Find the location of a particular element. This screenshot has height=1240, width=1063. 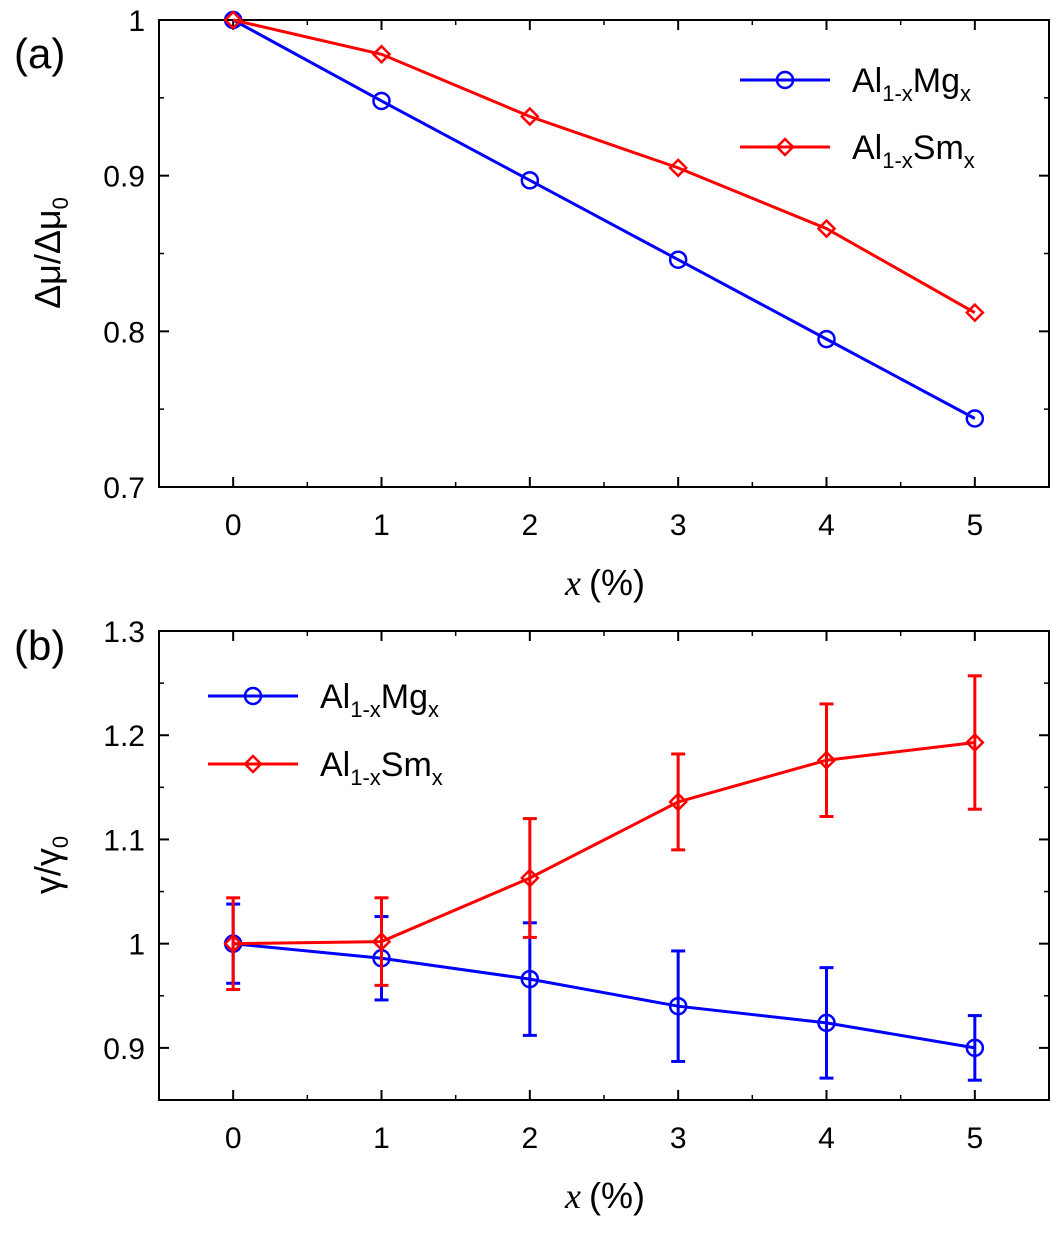

y-tick-label: 1.3 is located at coordinates (124, 632).